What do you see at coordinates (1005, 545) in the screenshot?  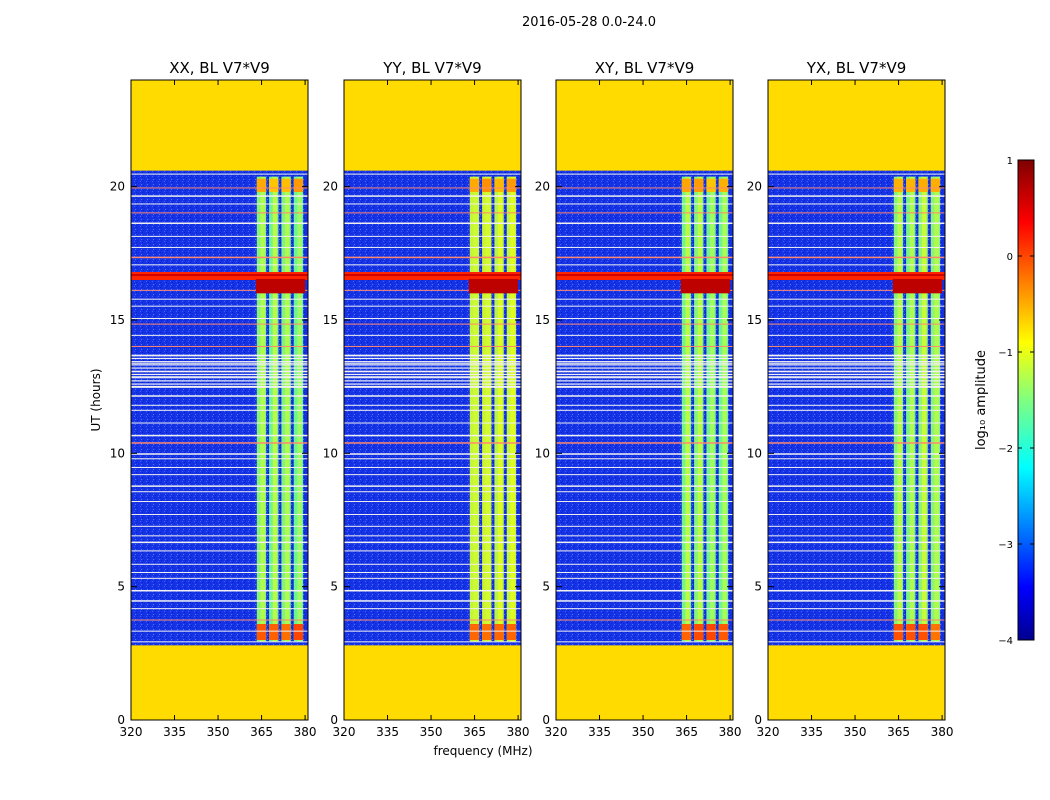 I see `colorbar-tick-label: −3` at bounding box center [1005, 545].